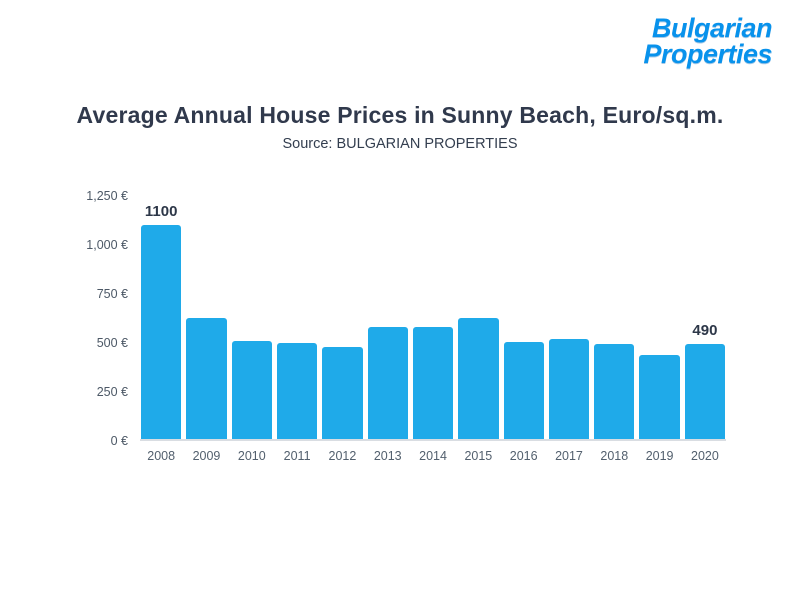  I want to click on y-tick-label: 1,000 €, so click(107, 245).